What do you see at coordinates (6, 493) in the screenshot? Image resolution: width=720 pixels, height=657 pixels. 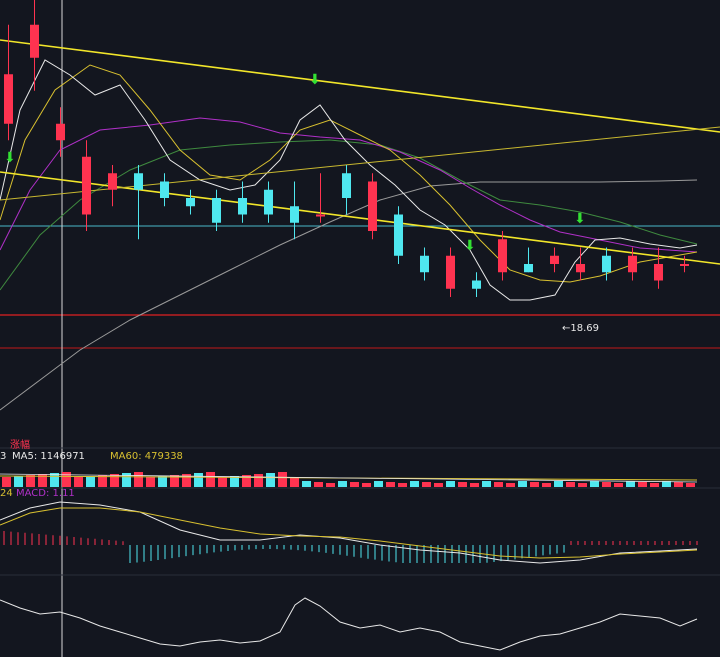 I see `macd-left-fragment: 24` at bounding box center [6, 493].